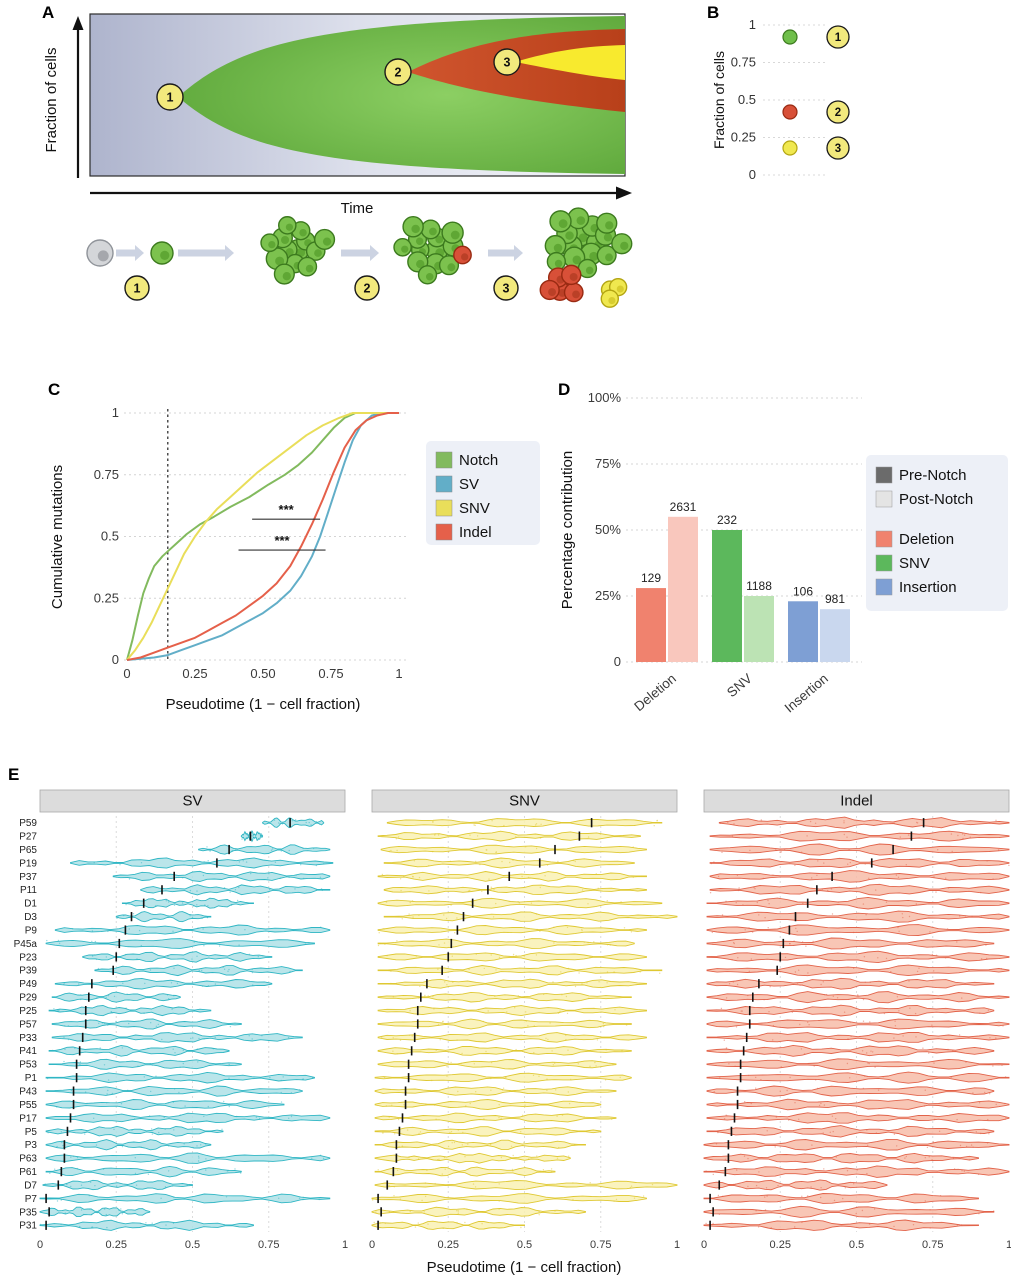  Describe the element at coordinates (1008, 1245) in the screenshot. I see `e-x-tick-label: 1` at that location.